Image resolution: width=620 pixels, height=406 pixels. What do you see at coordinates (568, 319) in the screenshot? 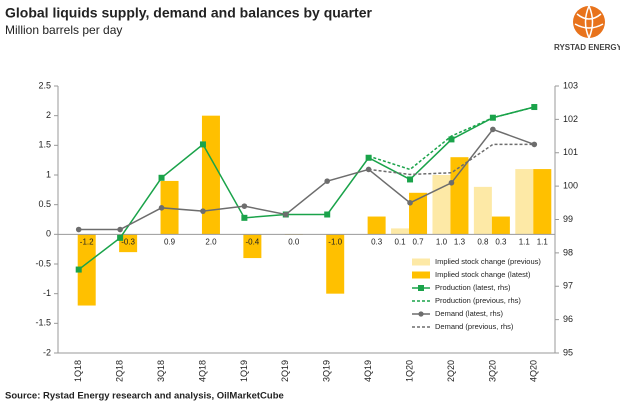
I see `y2-tick-label: 96` at bounding box center [568, 319].